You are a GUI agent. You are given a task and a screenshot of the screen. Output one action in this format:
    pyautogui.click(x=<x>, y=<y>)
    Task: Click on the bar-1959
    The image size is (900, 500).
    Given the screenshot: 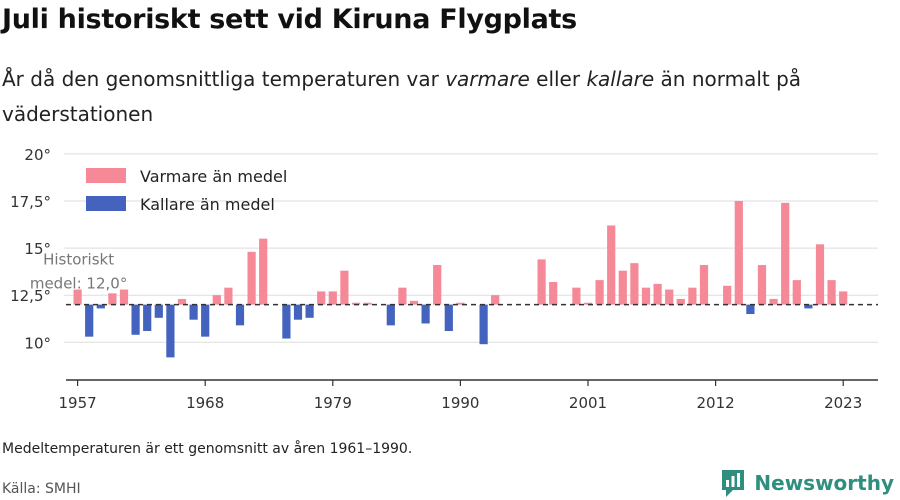 What is the action you would take?
    pyautogui.click(x=100, y=306)
    